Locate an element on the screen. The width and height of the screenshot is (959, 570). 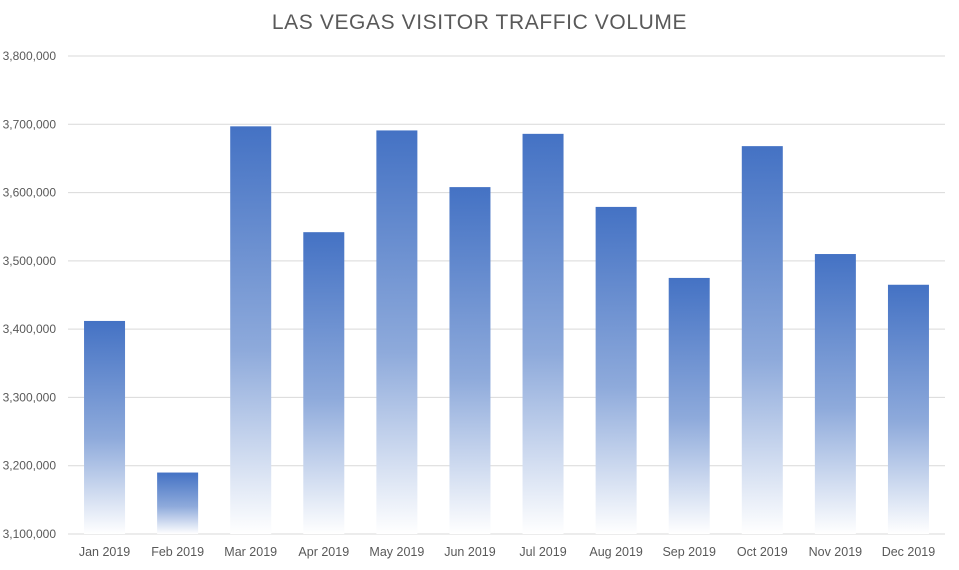
x-tick-label: Aug 2019 is located at coordinates (616, 552).